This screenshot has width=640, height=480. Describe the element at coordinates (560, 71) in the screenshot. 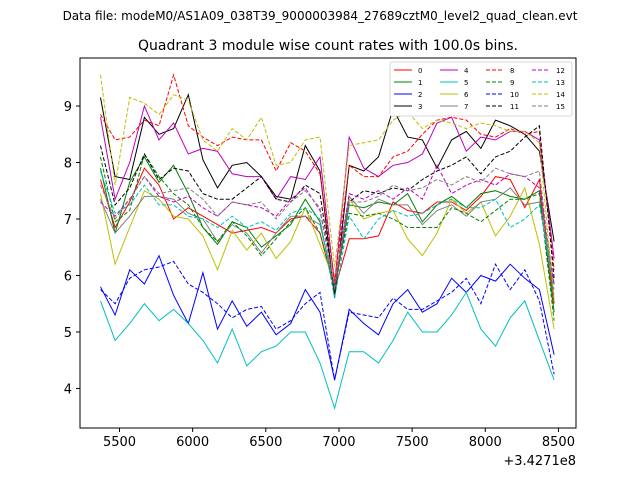

I see `legend-label-12: 12` at that location.